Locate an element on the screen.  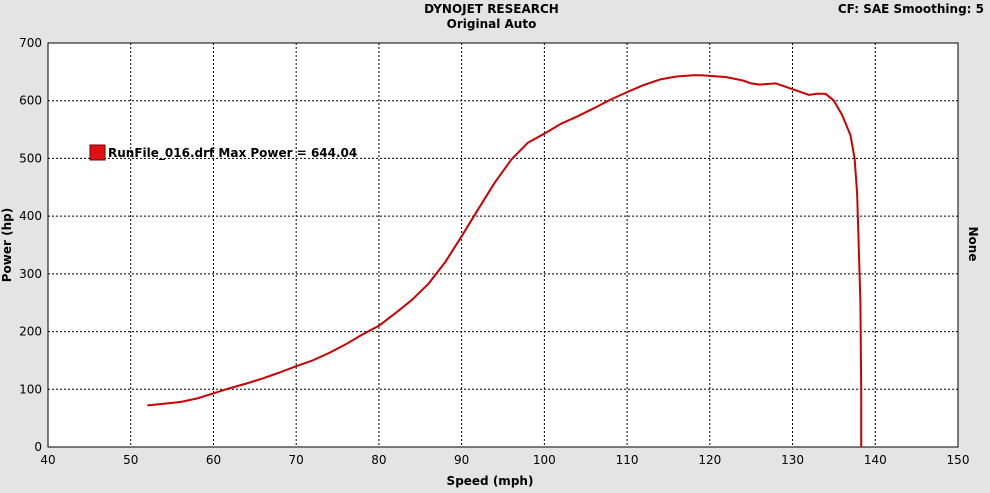
x-tick-label: 80 is located at coordinates (378, 460).